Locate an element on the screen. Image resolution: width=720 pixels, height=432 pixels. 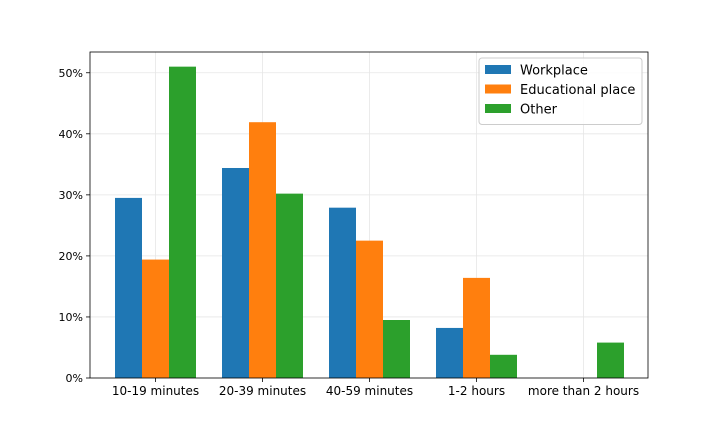
legend-label: Educational place is located at coordinates (577, 90).